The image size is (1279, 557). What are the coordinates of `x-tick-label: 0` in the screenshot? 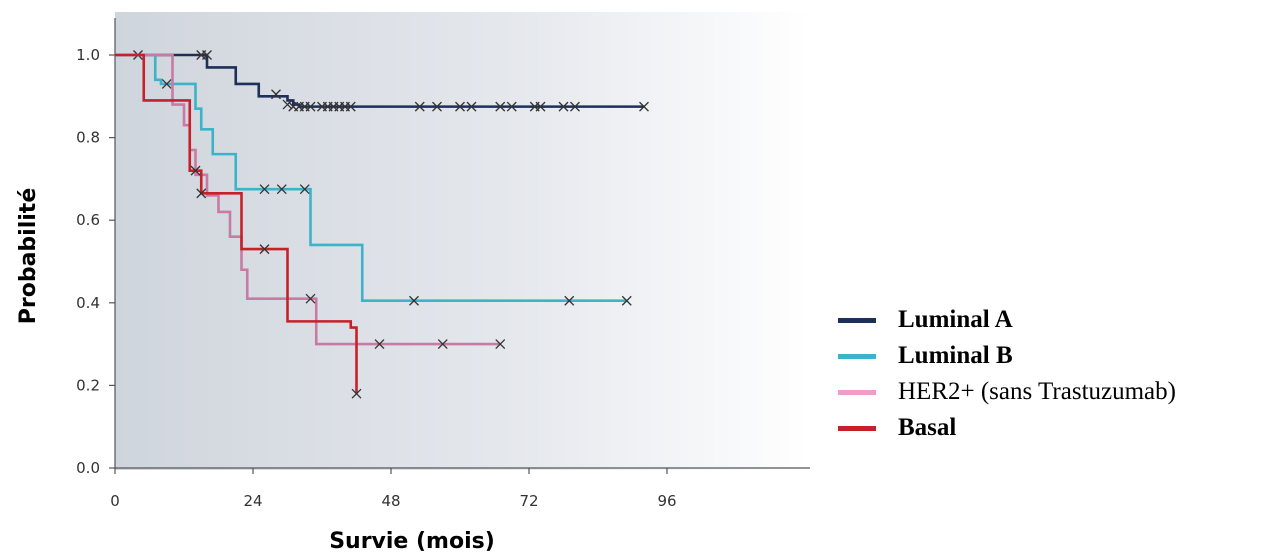 It's located at (115, 501).